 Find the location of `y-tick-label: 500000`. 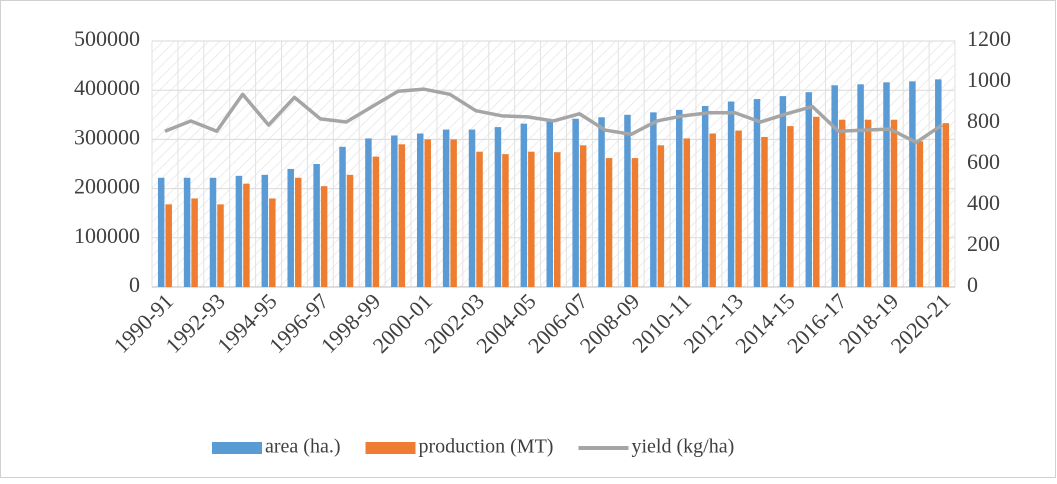

y-tick-label: 500000 is located at coordinates (107, 38).